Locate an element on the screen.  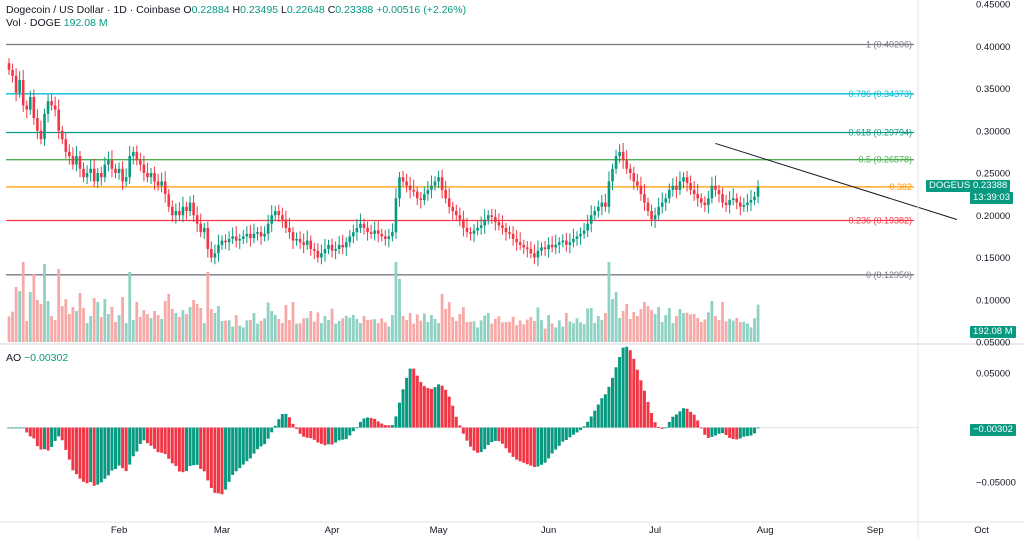
open-label: O is located at coordinates (187, 10).